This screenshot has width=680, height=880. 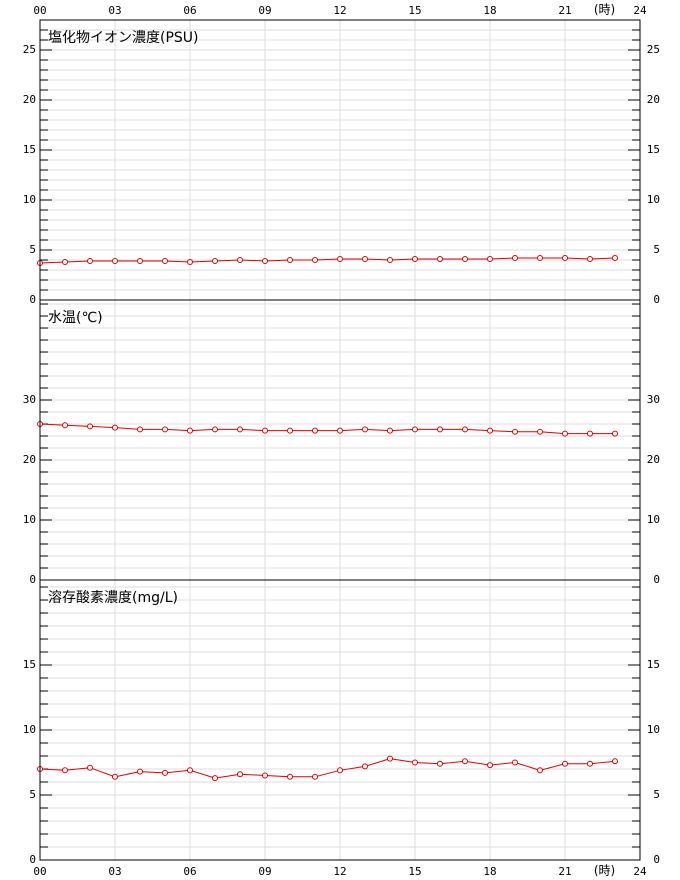 I want to click on y-tick-label: 25, so click(x=29, y=49).